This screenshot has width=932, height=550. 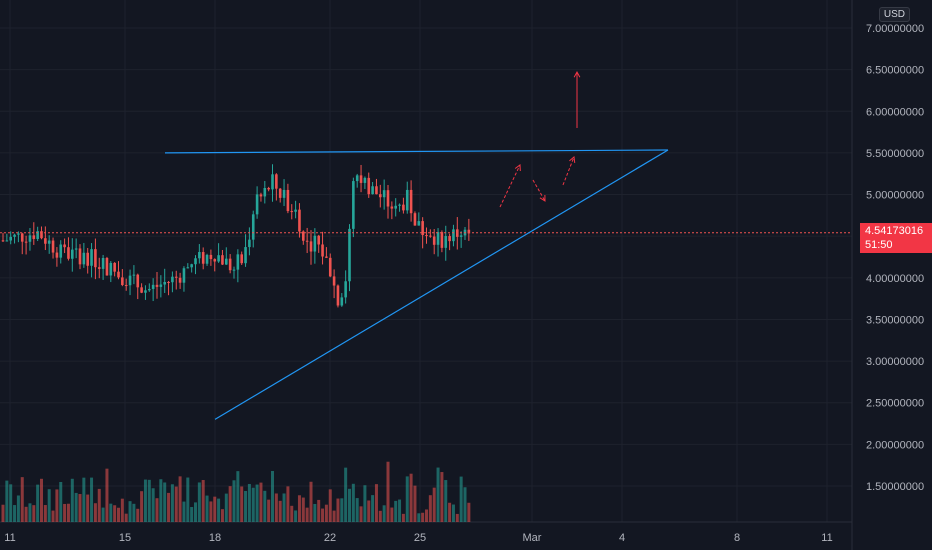 What do you see at coordinates (895, 487) in the screenshot?
I see `price-tick-label: 1.50000000` at bounding box center [895, 487].